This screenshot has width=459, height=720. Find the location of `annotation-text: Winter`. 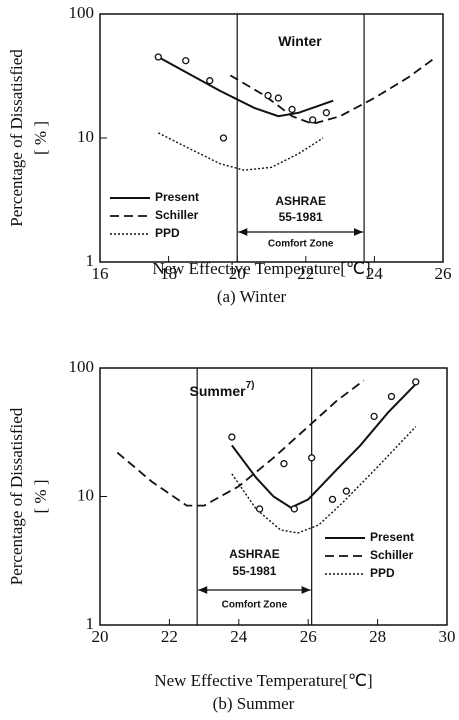

annotation-text: Winter is located at coordinates (300, 41).